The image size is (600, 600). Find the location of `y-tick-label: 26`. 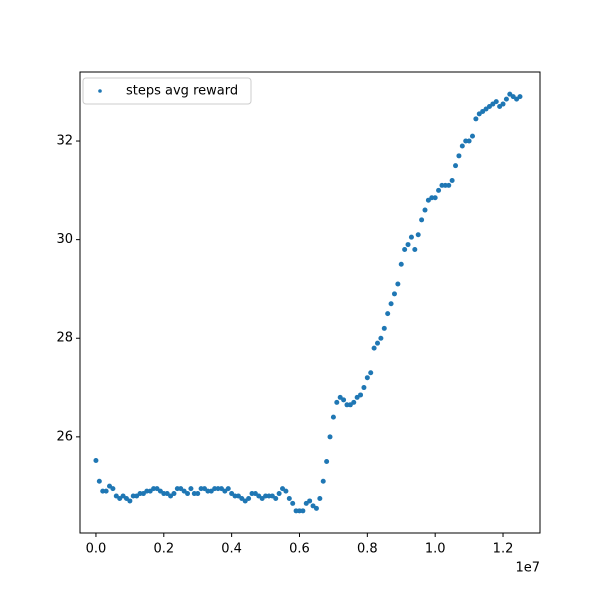

y-tick-label: 26 is located at coordinates (64, 436).